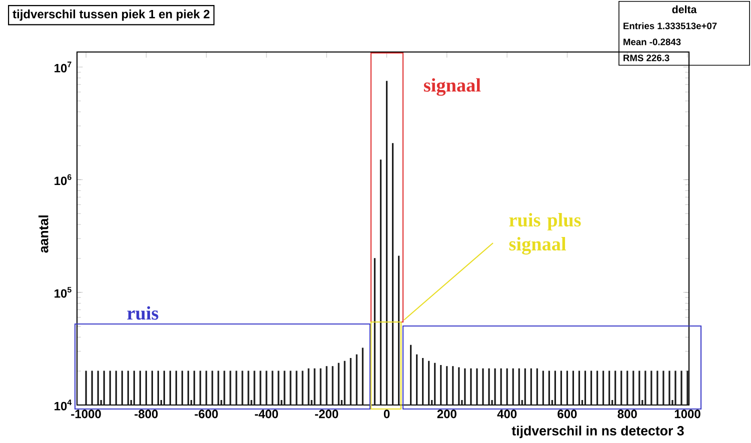  I want to click on annotation: RMS 226.3, so click(647, 58).